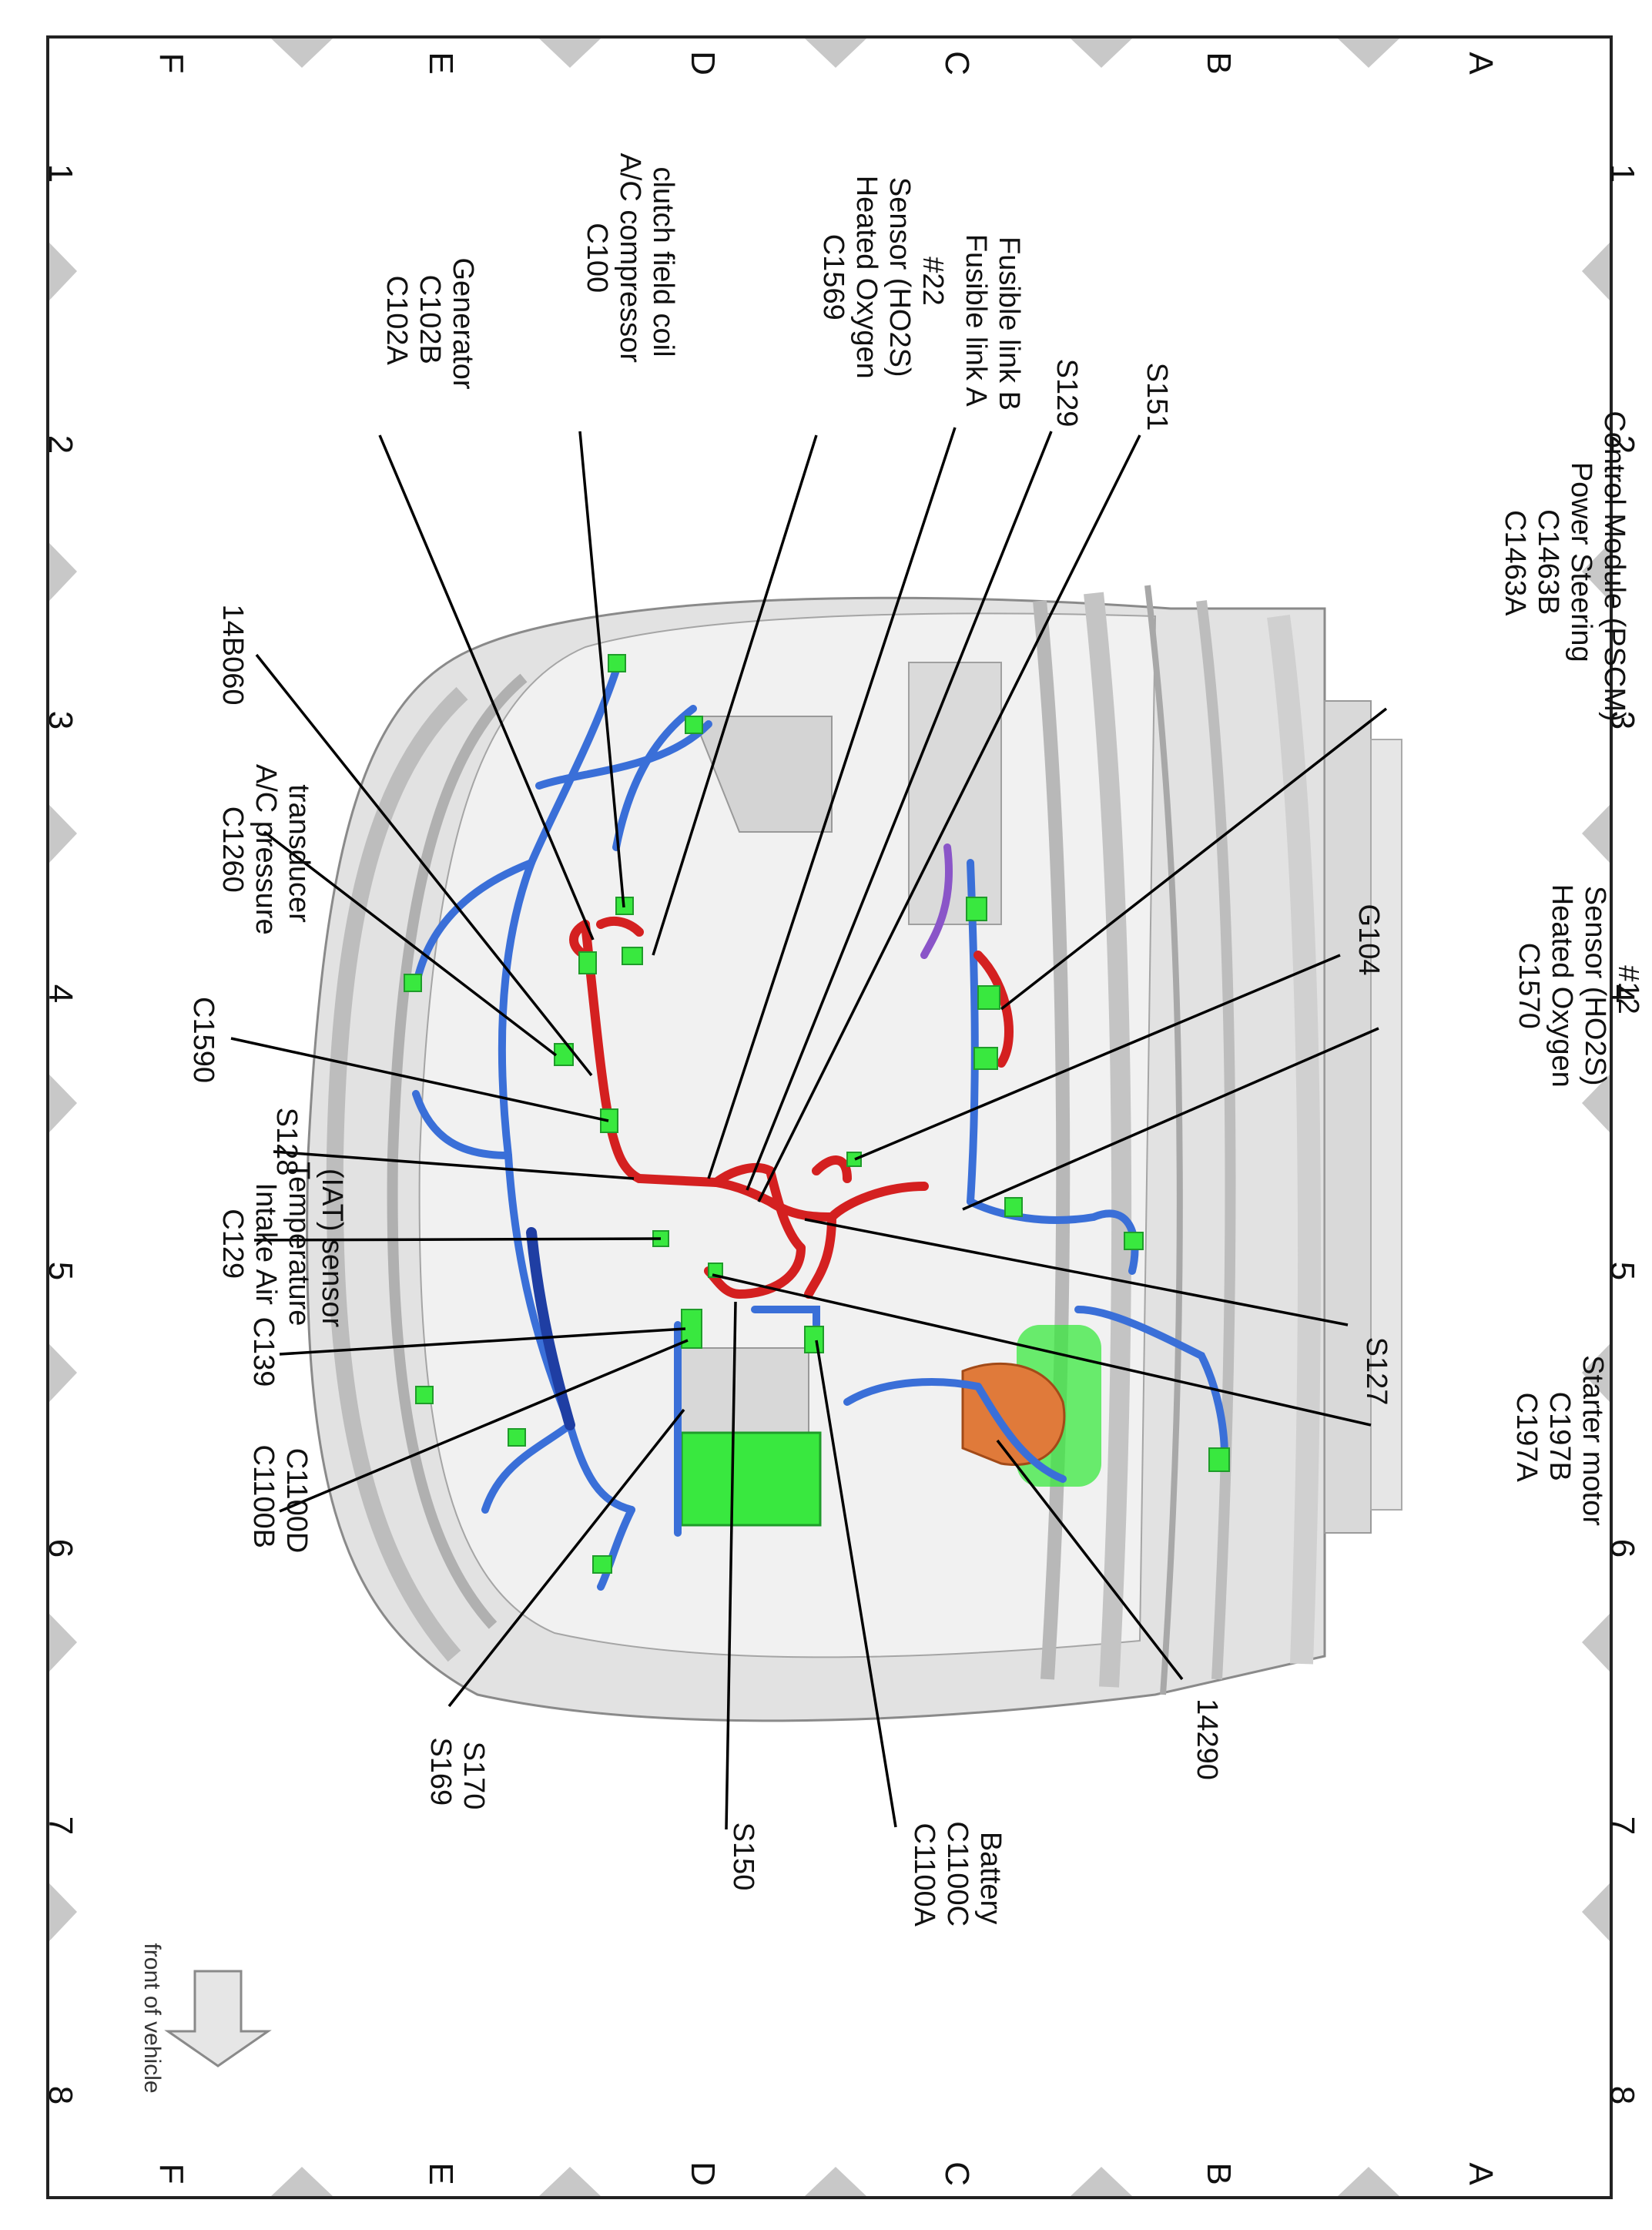  I want to click on battery-block, so click(751, 1479).